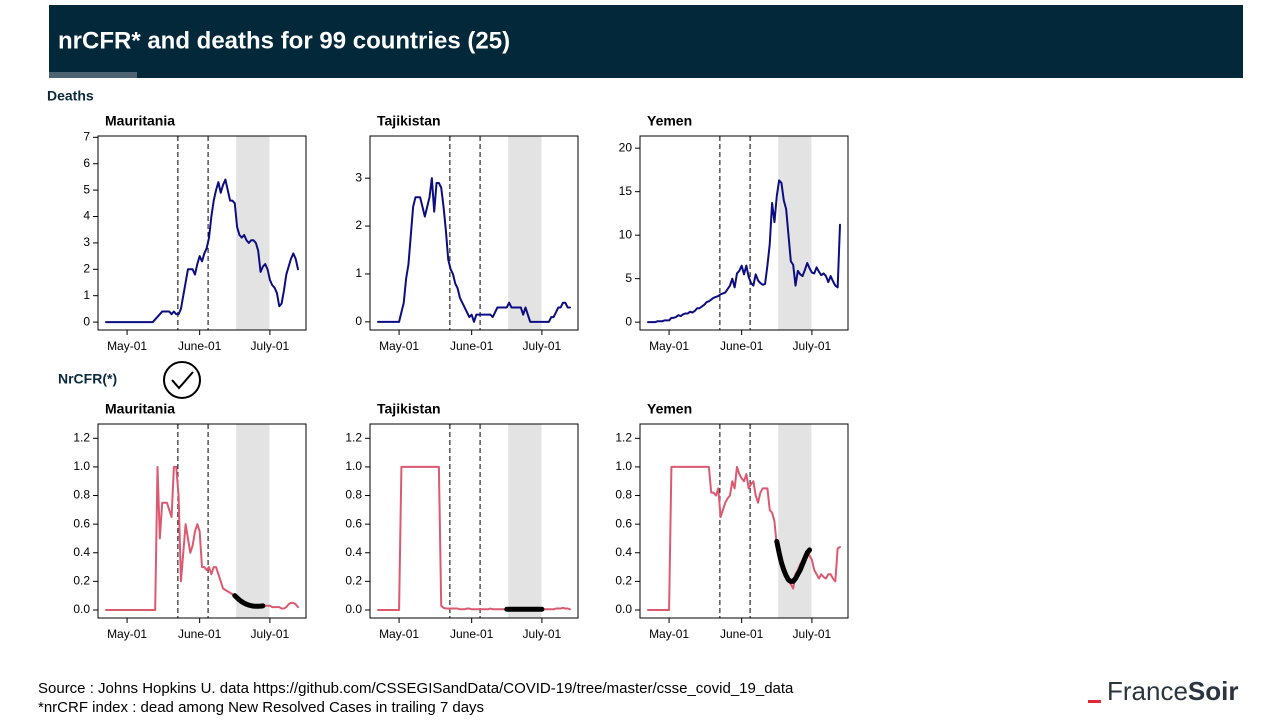 The height and width of the screenshot is (720, 1280). Describe the element at coordinates (1147, 691) in the screenshot. I see `logo-left: France` at that location.